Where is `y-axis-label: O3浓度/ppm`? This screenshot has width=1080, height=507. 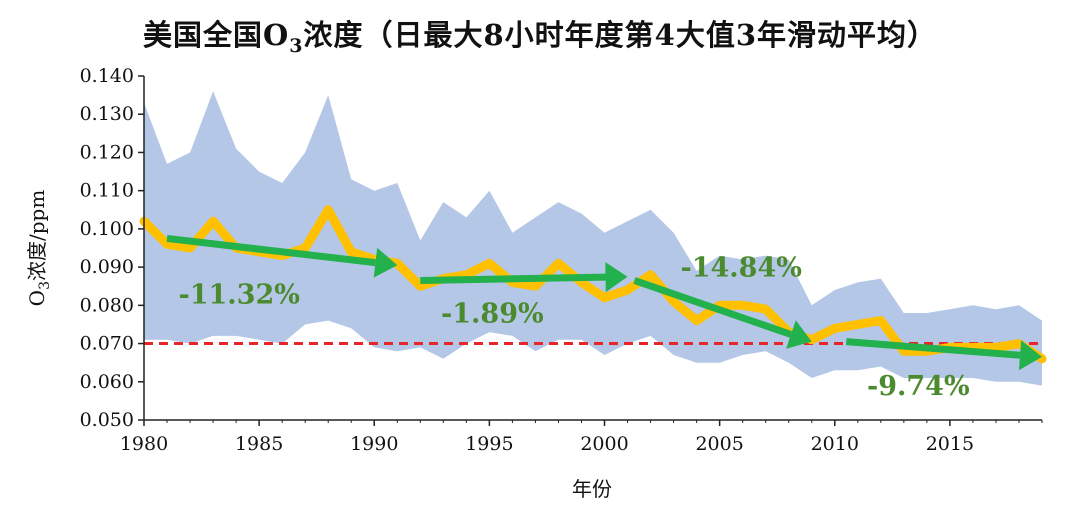
y-axis-label: O3浓度/ppm is located at coordinates (39, 248).